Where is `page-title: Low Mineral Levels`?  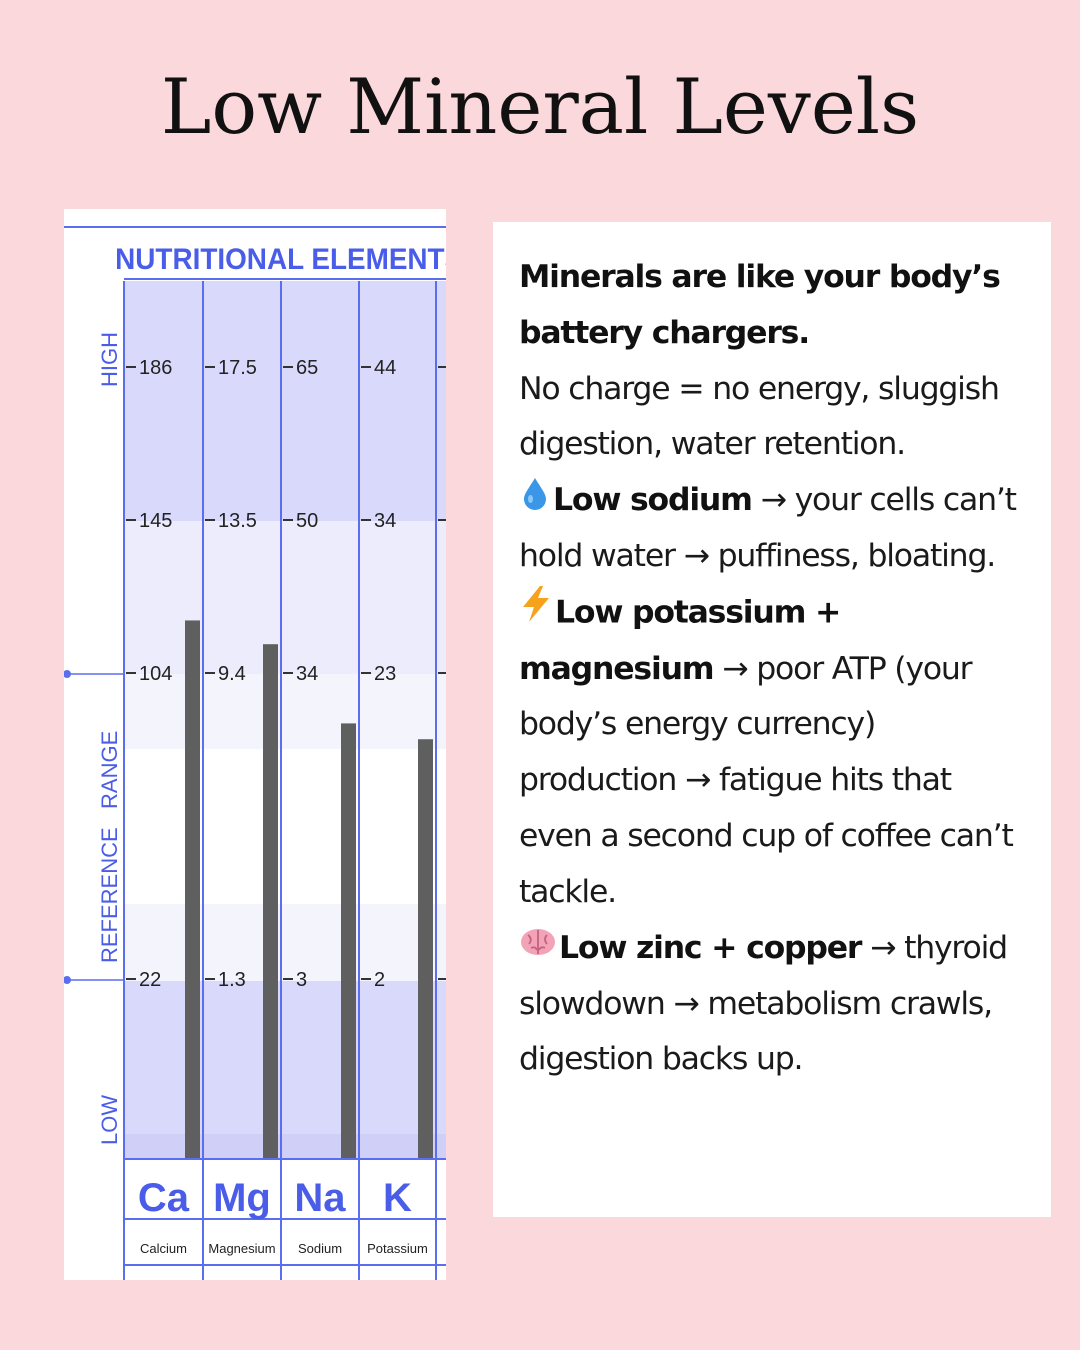
page-title: Low Mineral Levels is located at coordinates (540, 106).